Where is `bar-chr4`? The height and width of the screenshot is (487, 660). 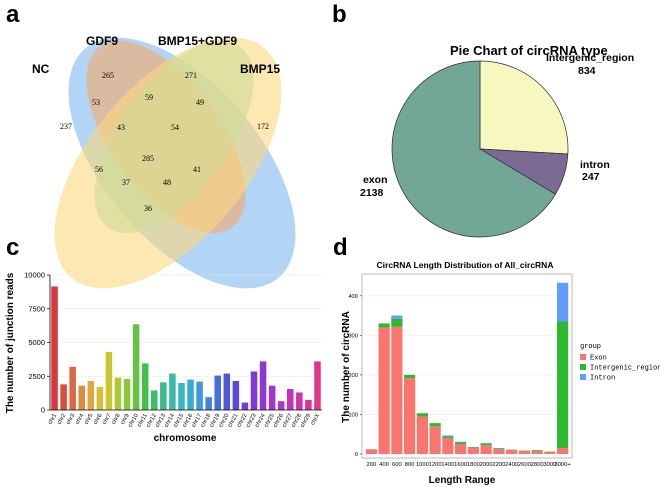 bar-chr4 is located at coordinates (81, 397).